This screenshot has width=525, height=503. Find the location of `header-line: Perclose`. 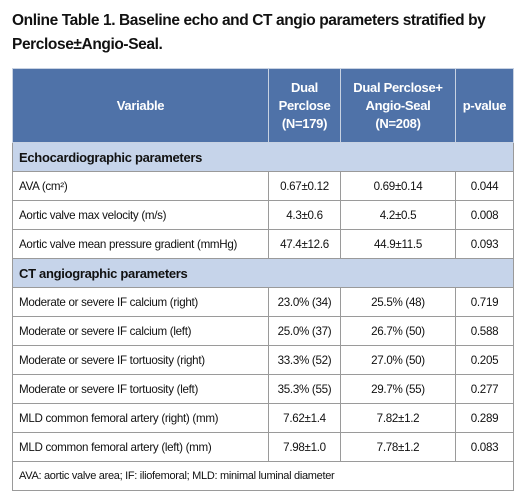

header-line: Perclose is located at coordinates (304, 105).